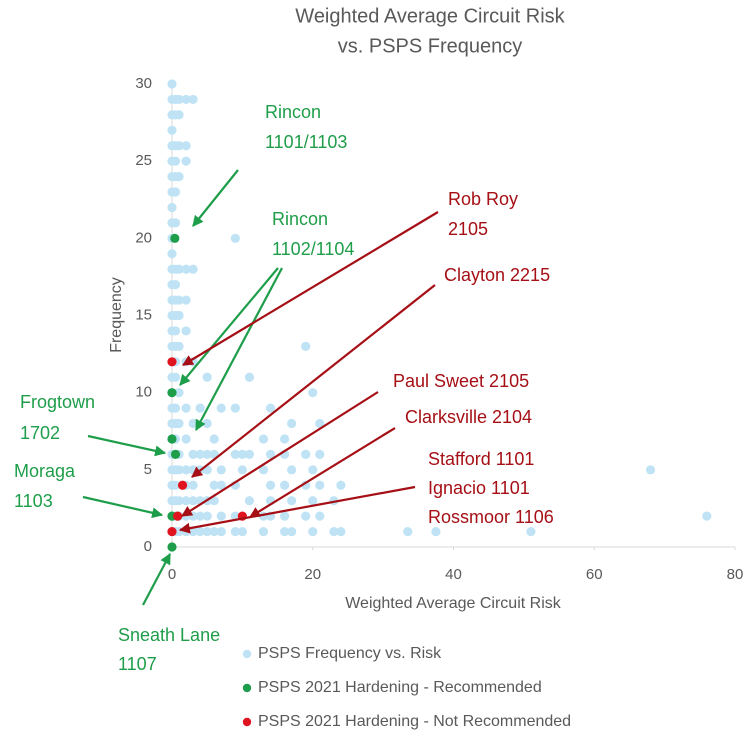 The width and height of the screenshot is (751, 737). What do you see at coordinates (461, 381) in the screenshot?
I see `annotation-text: Paul Sweet 2105` at bounding box center [461, 381].